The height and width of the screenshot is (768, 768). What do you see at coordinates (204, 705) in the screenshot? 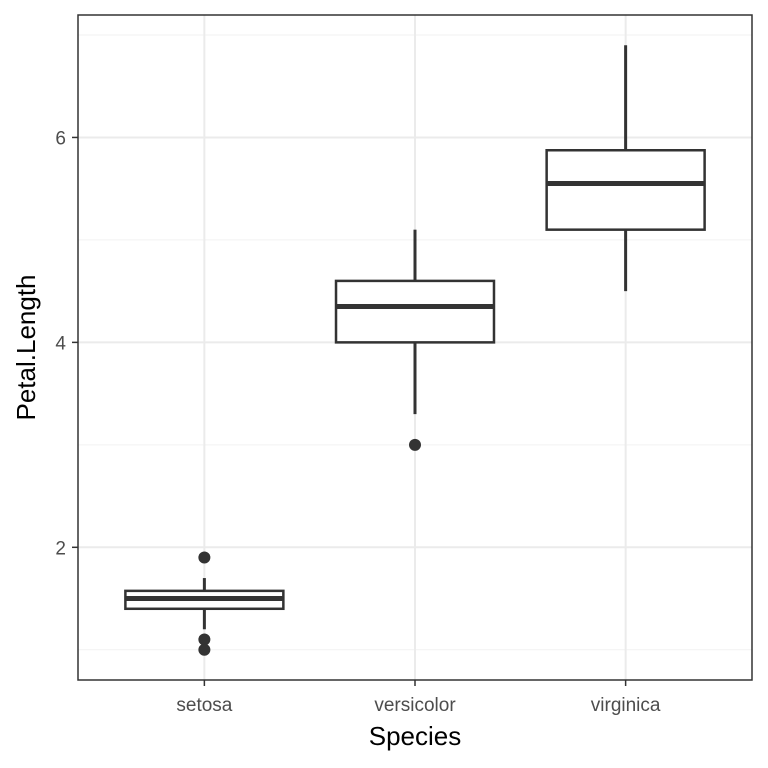
I see `x-tick-label: setosa` at bounding box center [204, 705].